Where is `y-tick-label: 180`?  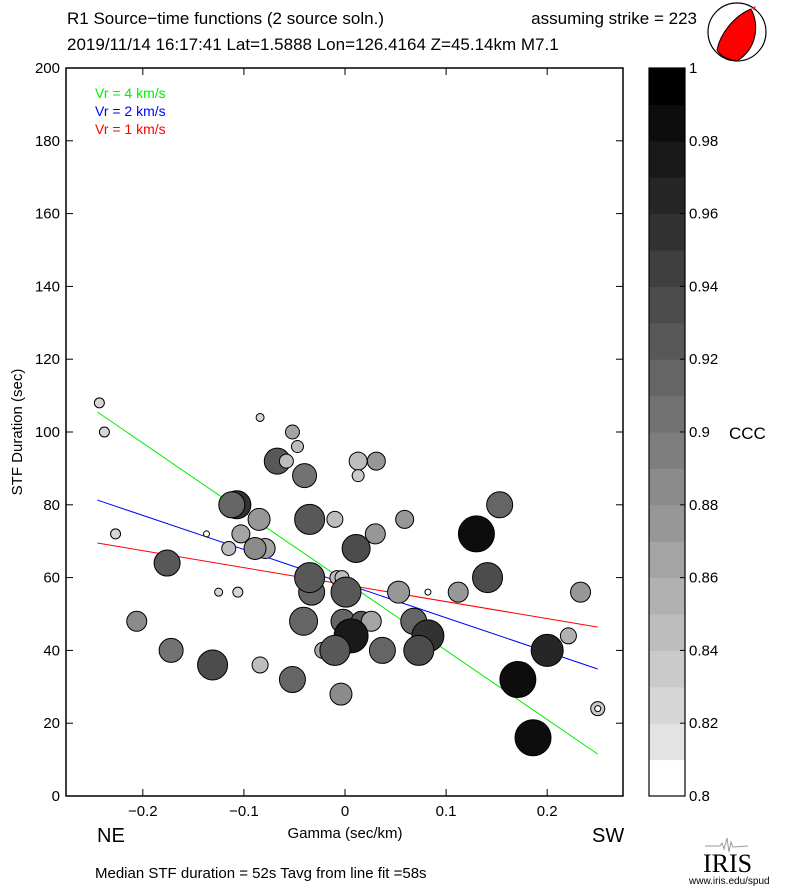 y-tick-label: 180 is located at coordinates (47, 141).